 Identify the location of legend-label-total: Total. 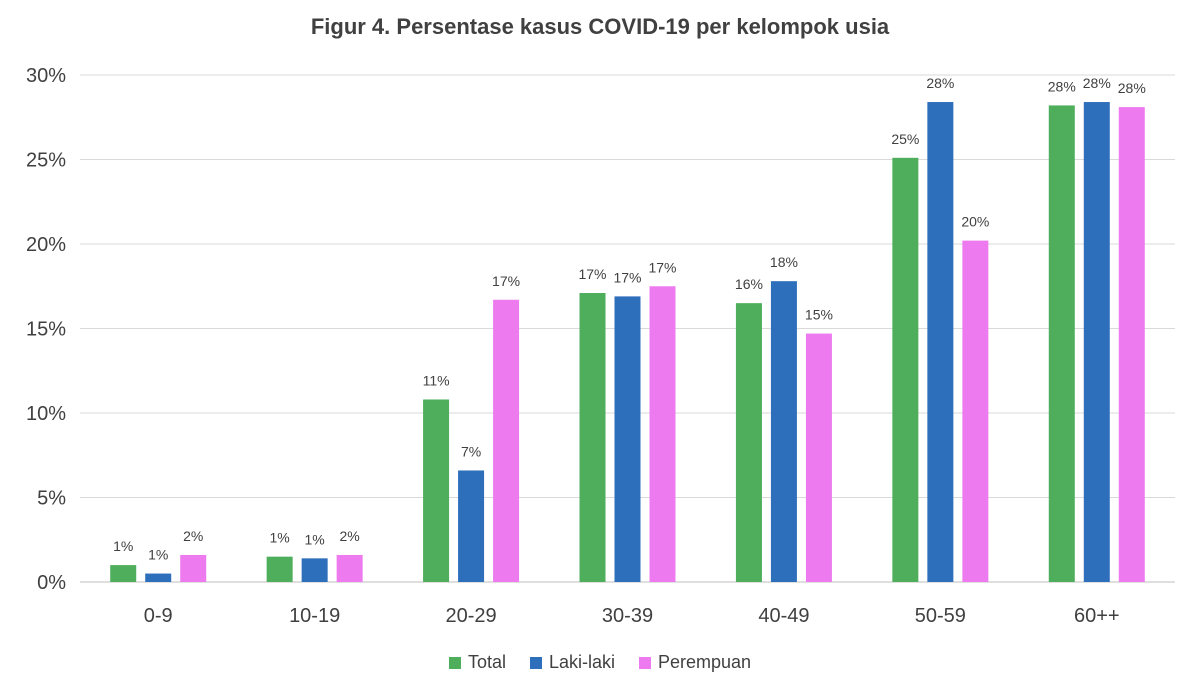
(486, 662).